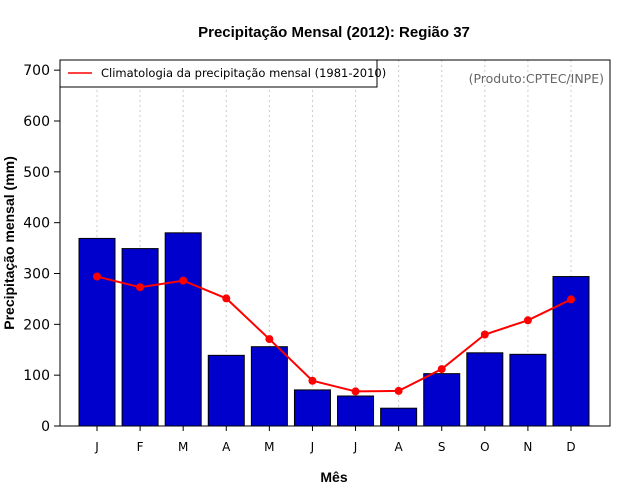  I want to click on y-tick-label: 200, so click(36, 325).